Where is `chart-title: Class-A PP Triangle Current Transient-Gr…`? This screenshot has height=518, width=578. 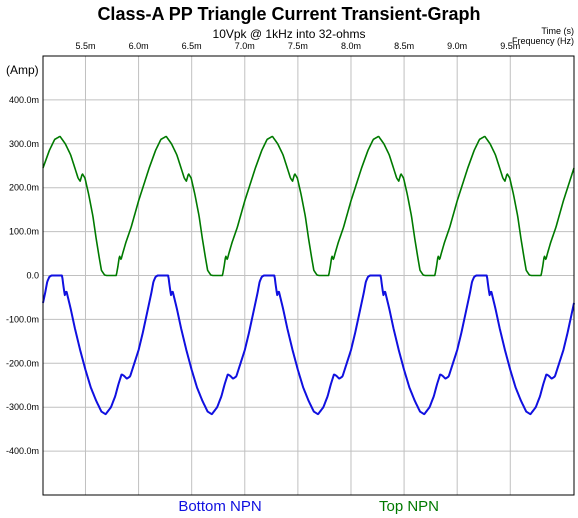
chart-title: Class-A PP Triangle Current Transient-Gr… is located at coordinates (288, 14).